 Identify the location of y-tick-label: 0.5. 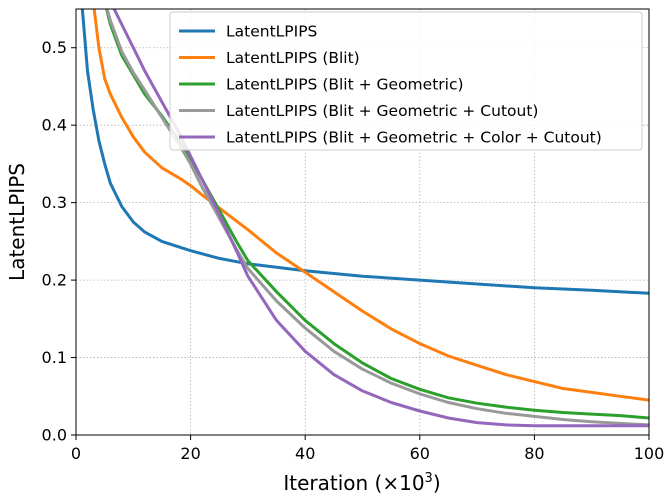
(54, 47).